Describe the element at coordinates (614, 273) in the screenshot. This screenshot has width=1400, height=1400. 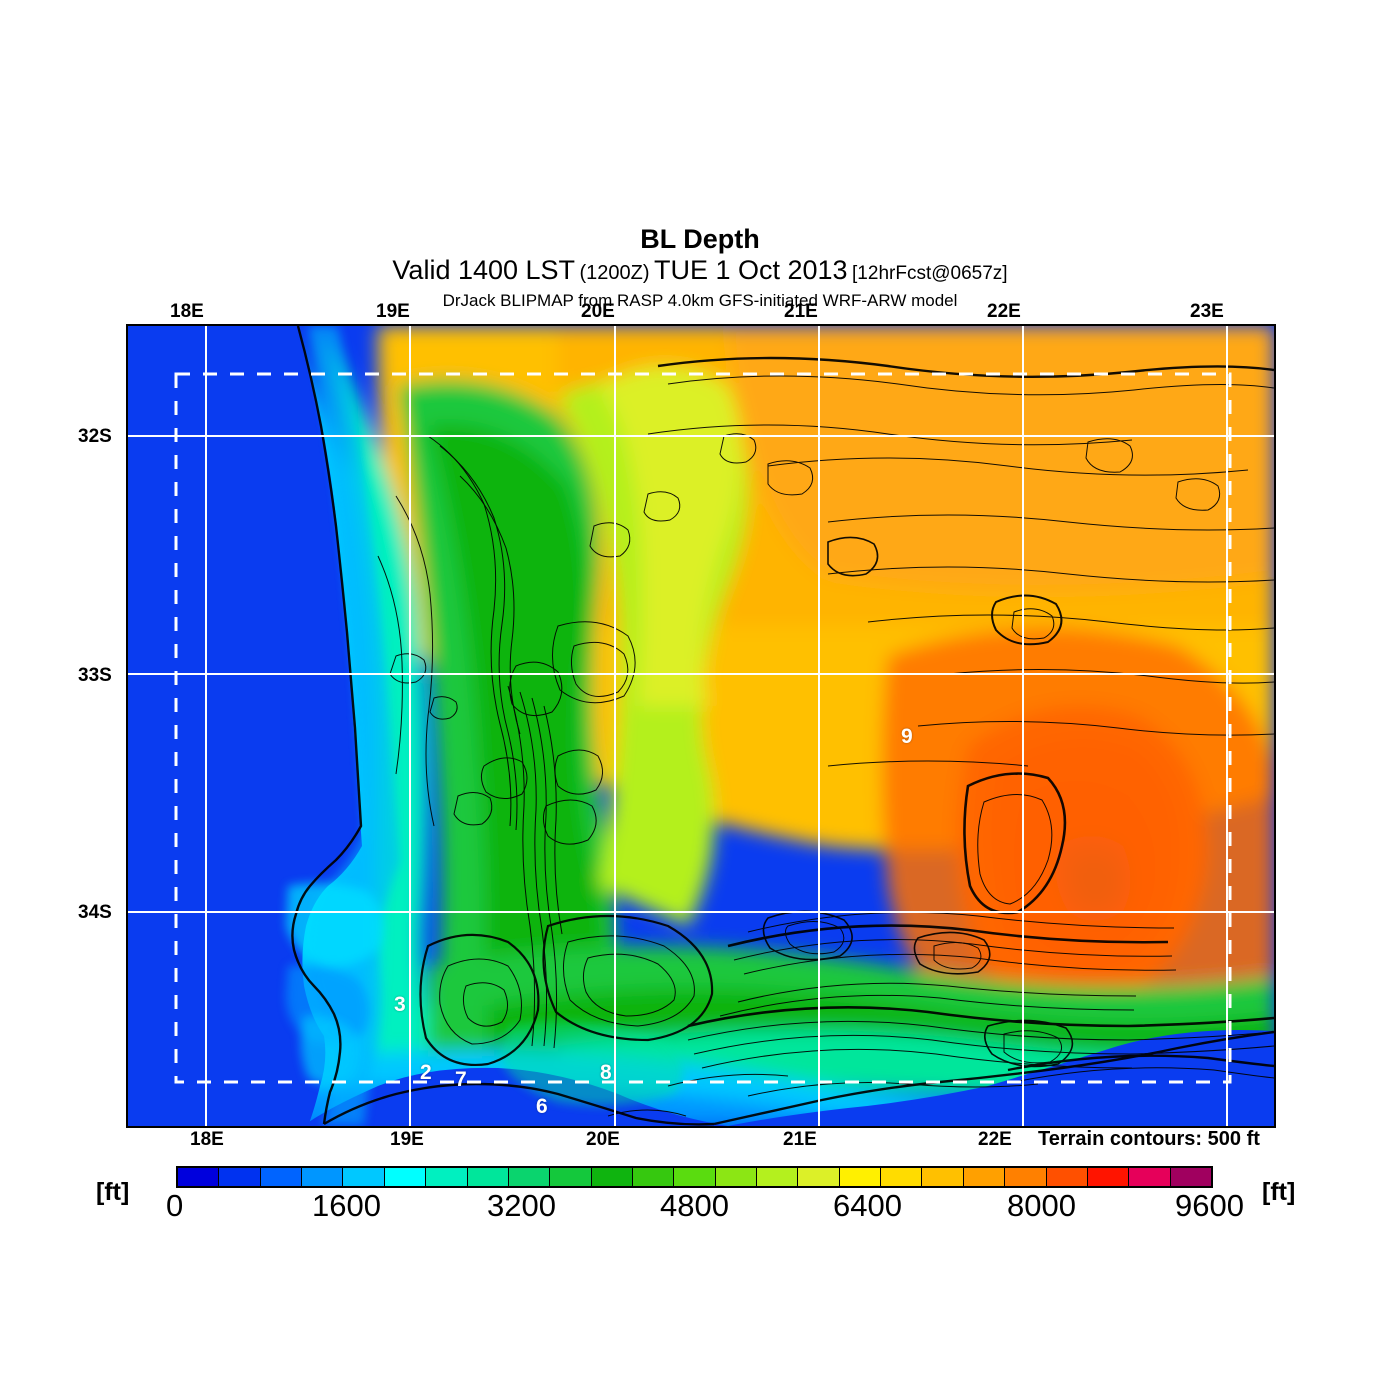
I see `valid-time-zulu: (1200Z)` at that location.